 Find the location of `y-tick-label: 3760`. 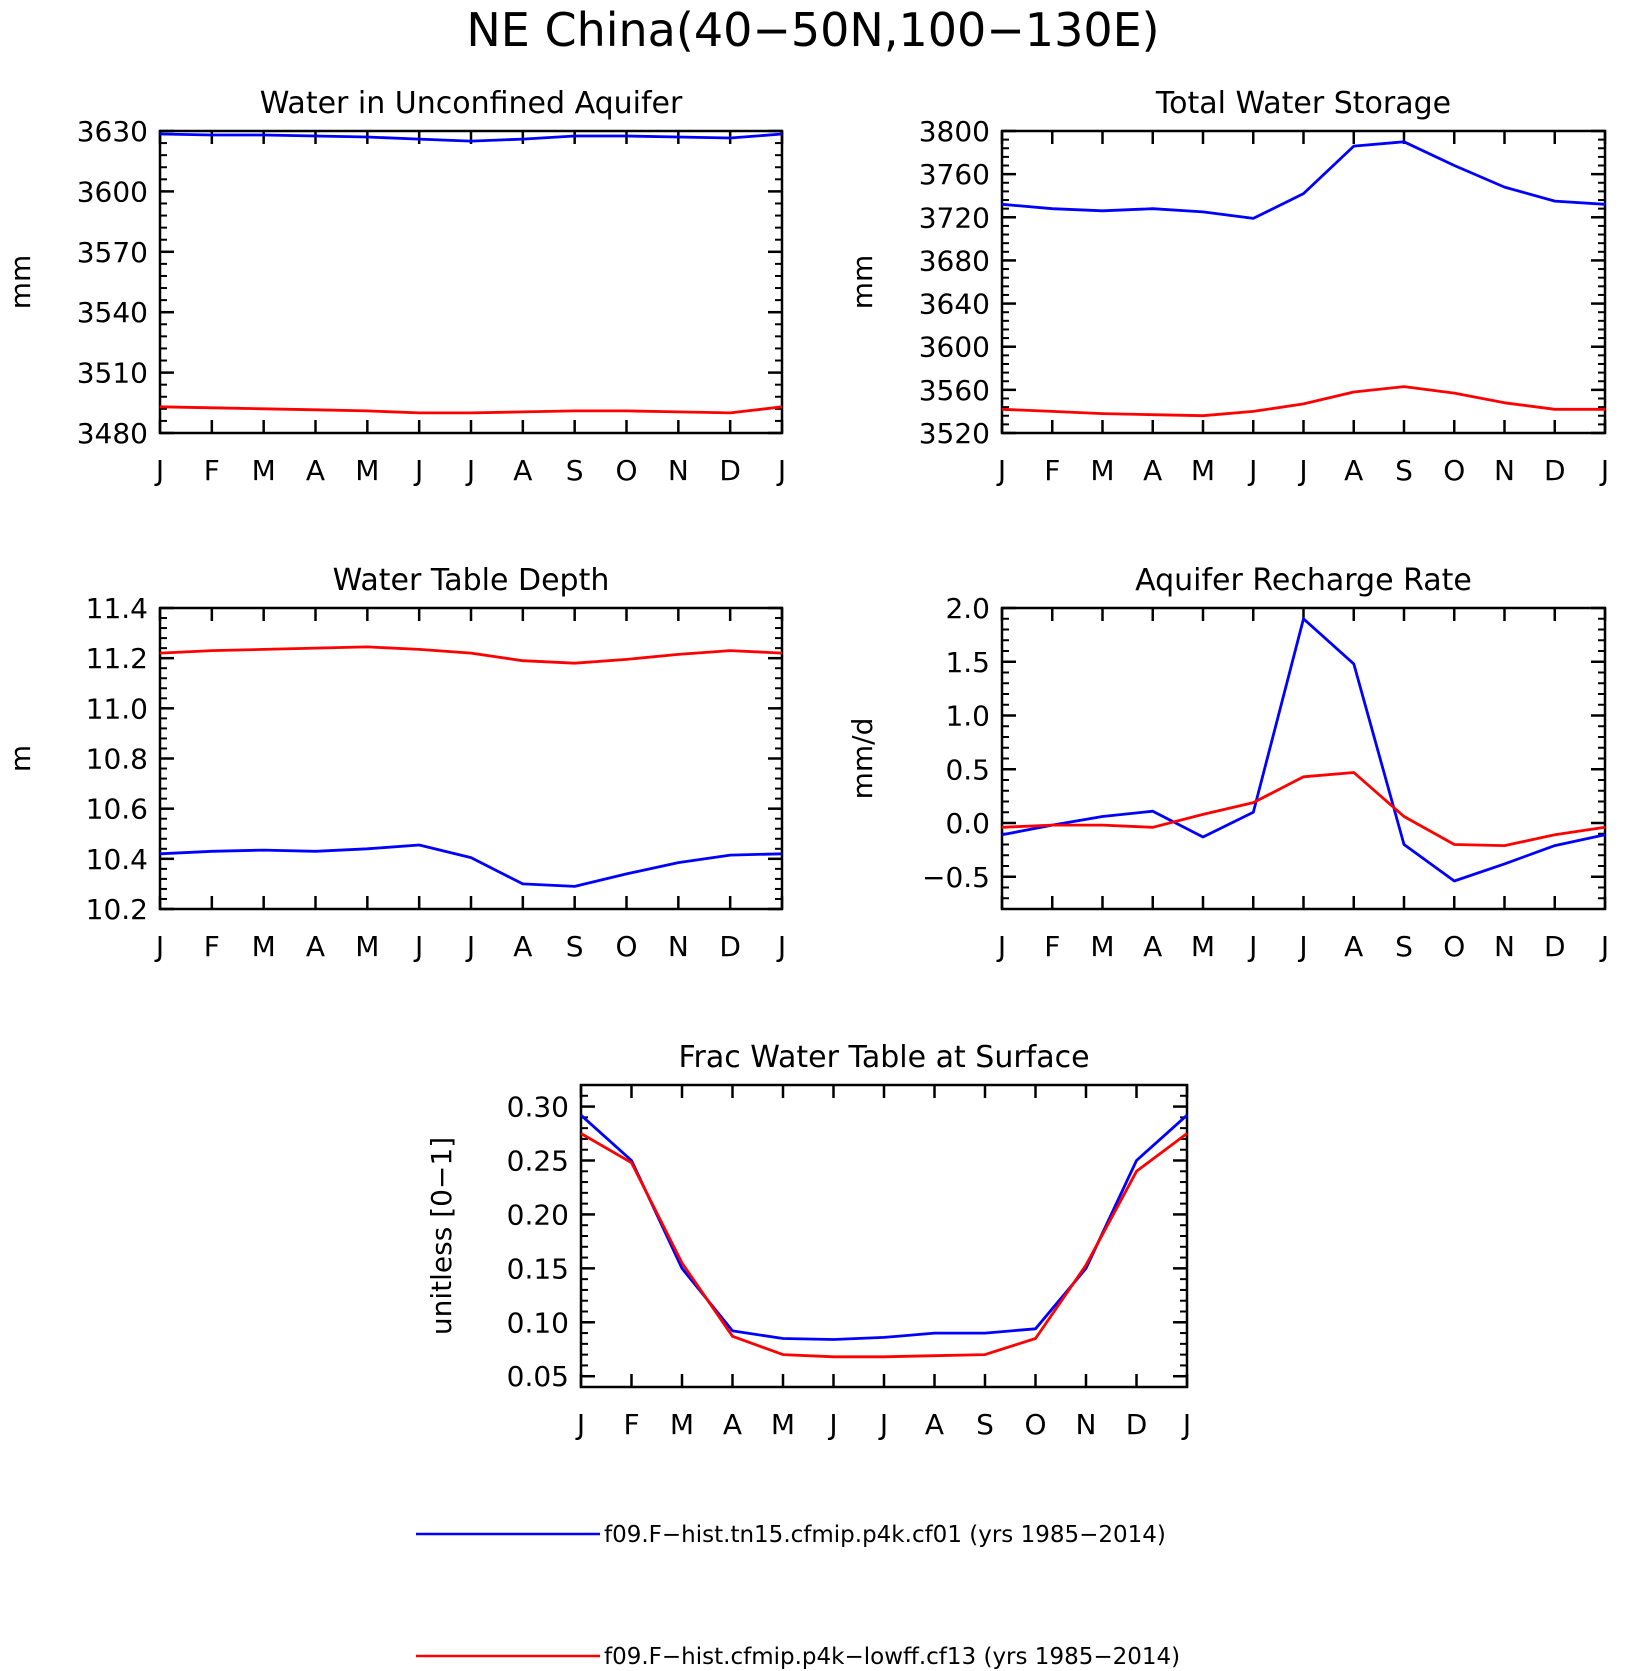

y-tick-label: 3760 is located at coordinates (954, 174).